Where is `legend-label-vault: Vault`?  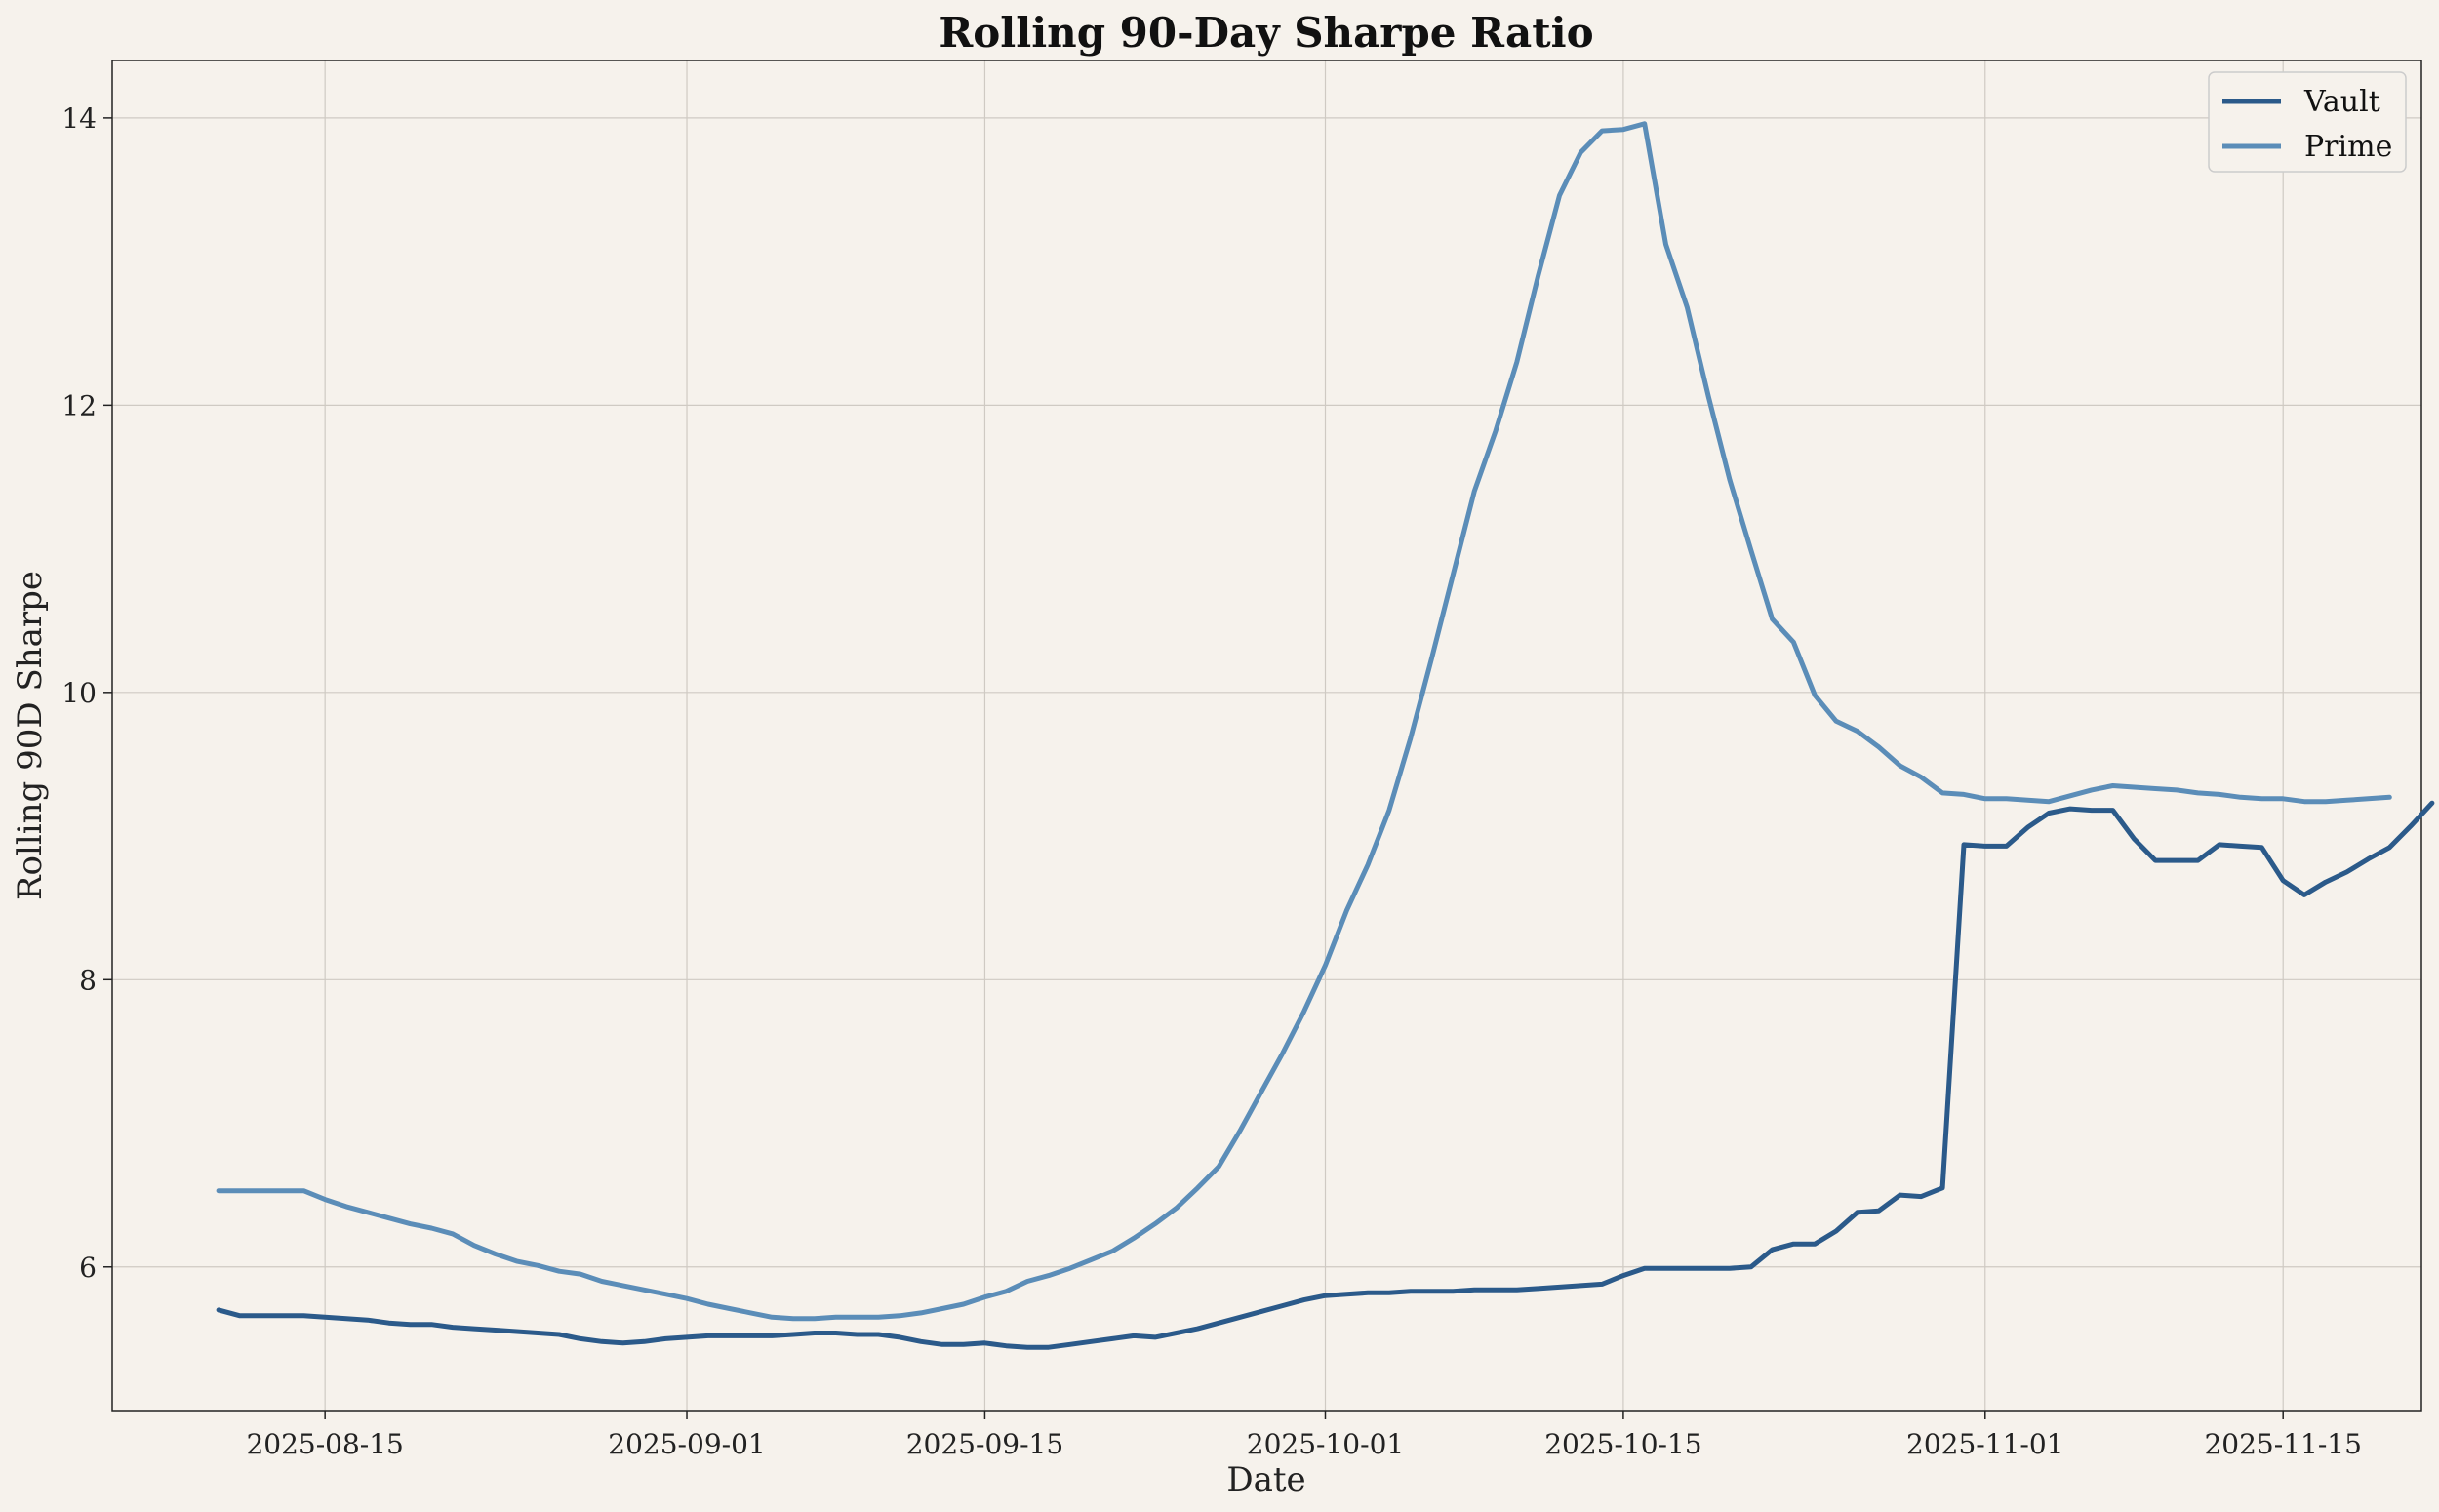 legend-label-vault: Vault is located at coordinates (2342, 102).